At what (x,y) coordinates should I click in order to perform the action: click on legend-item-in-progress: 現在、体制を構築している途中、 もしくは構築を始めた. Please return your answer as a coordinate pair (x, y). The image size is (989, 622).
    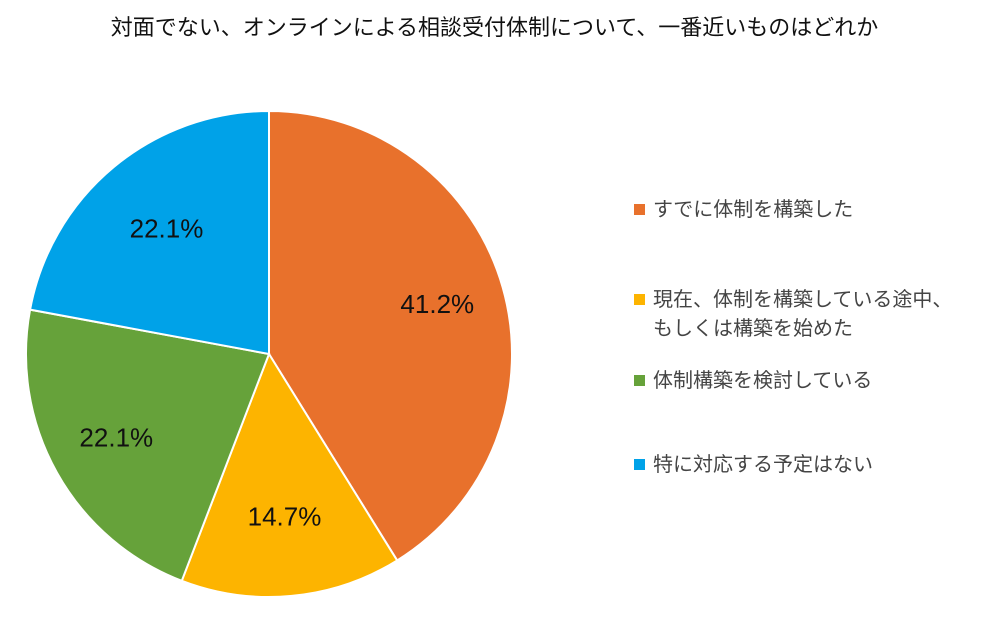
    Looking at the image, I should click on (793, 314).